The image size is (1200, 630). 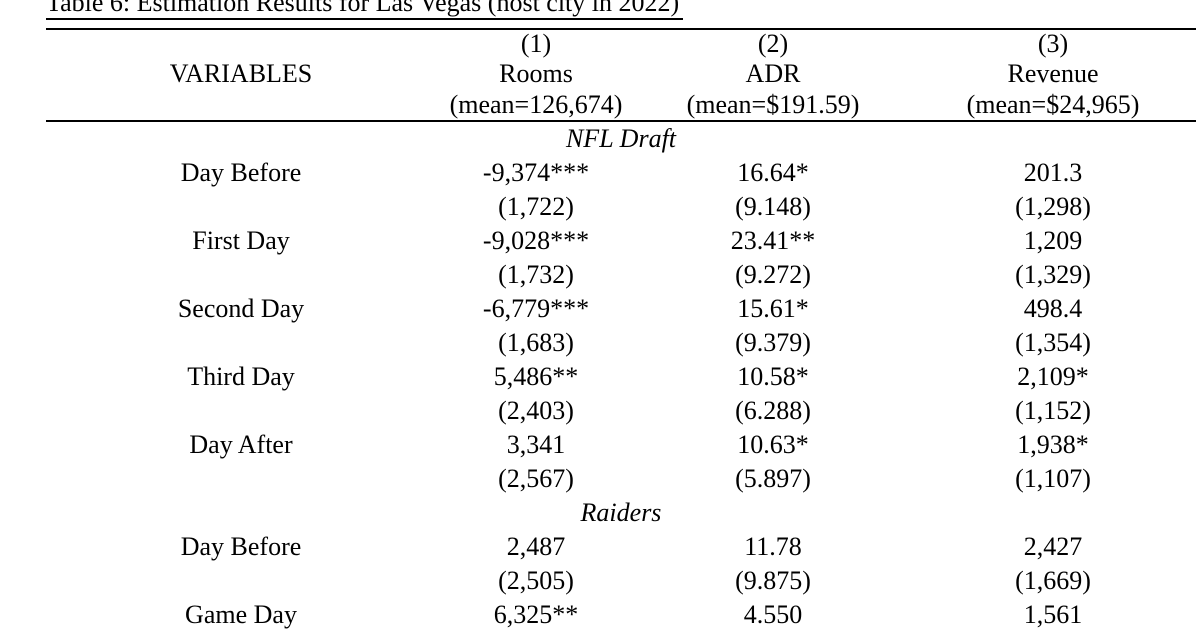 What do you see at coordinates (621, 173) in the screenshot?
I see `coefficient-row: Day Before -9,374*** 16.64* 201.3` at bounding box center [621, 173].